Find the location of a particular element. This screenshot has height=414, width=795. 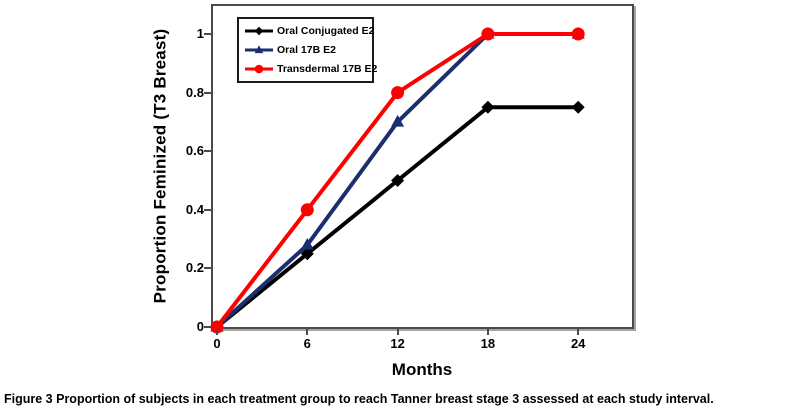

y-tick-label: 0.2 is located at coordinates (194, 268).